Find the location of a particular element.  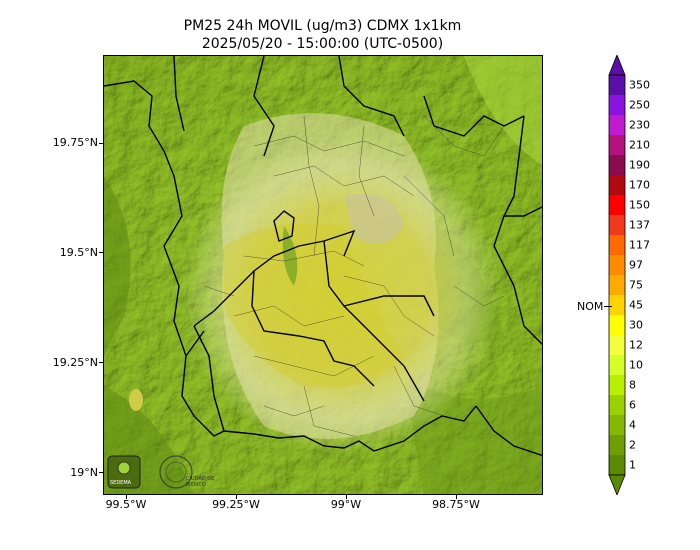

colorbar-level-label: 137 is located at coordinates (639, 225).